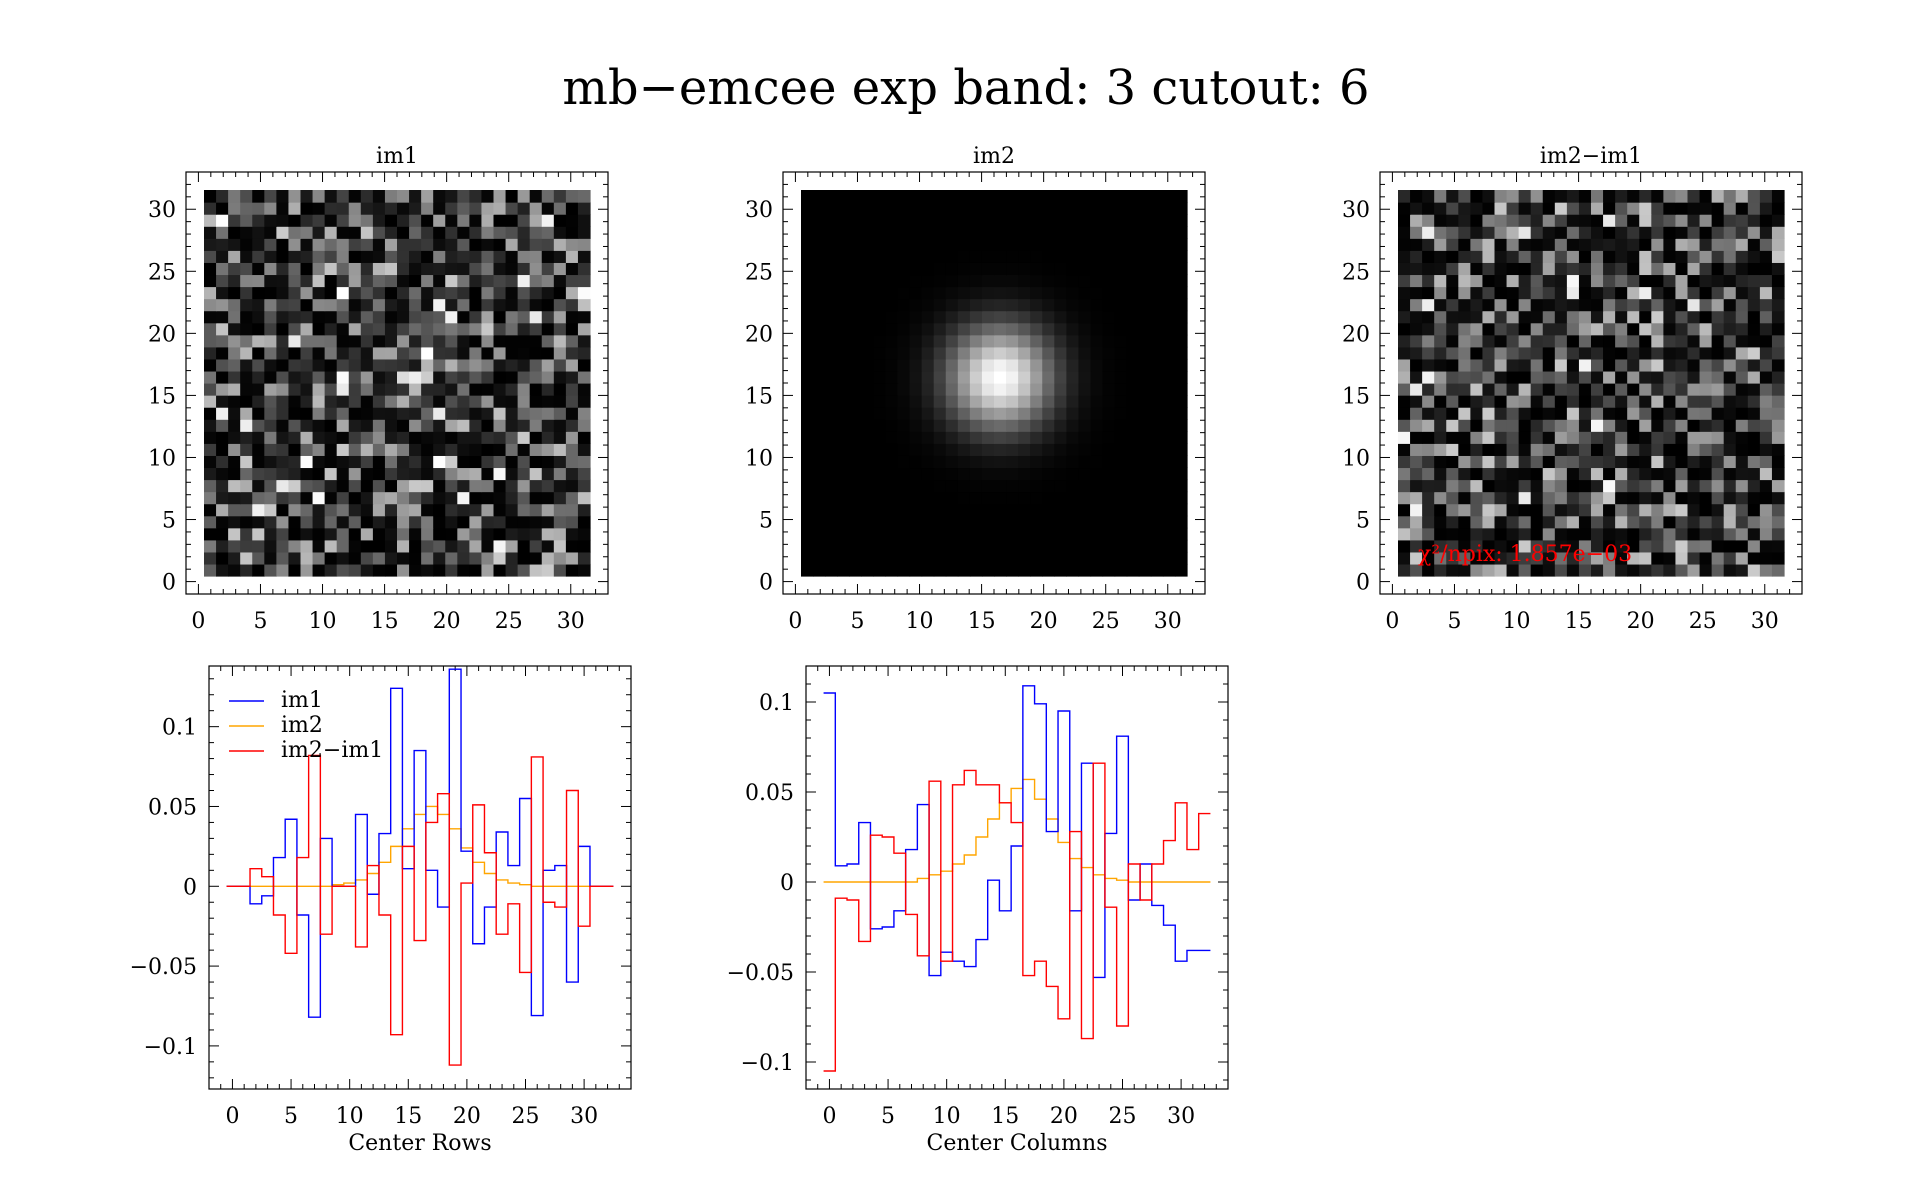 The image size is (1920, 1200). I want to click on x-tick-label: 20, so click(1064, 1116).